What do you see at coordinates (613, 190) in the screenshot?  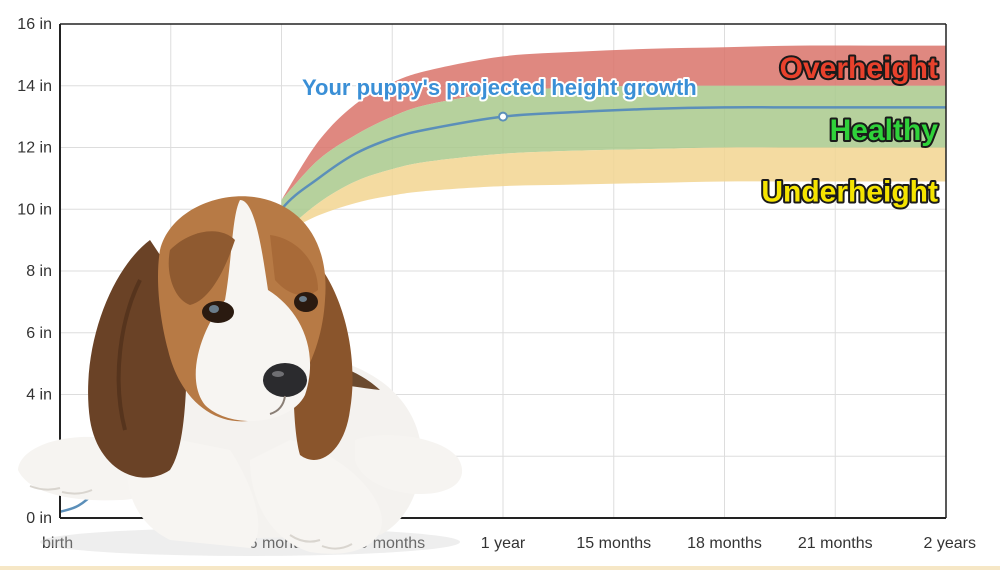 I see `band-underheight` at bounding box center [613, 190].